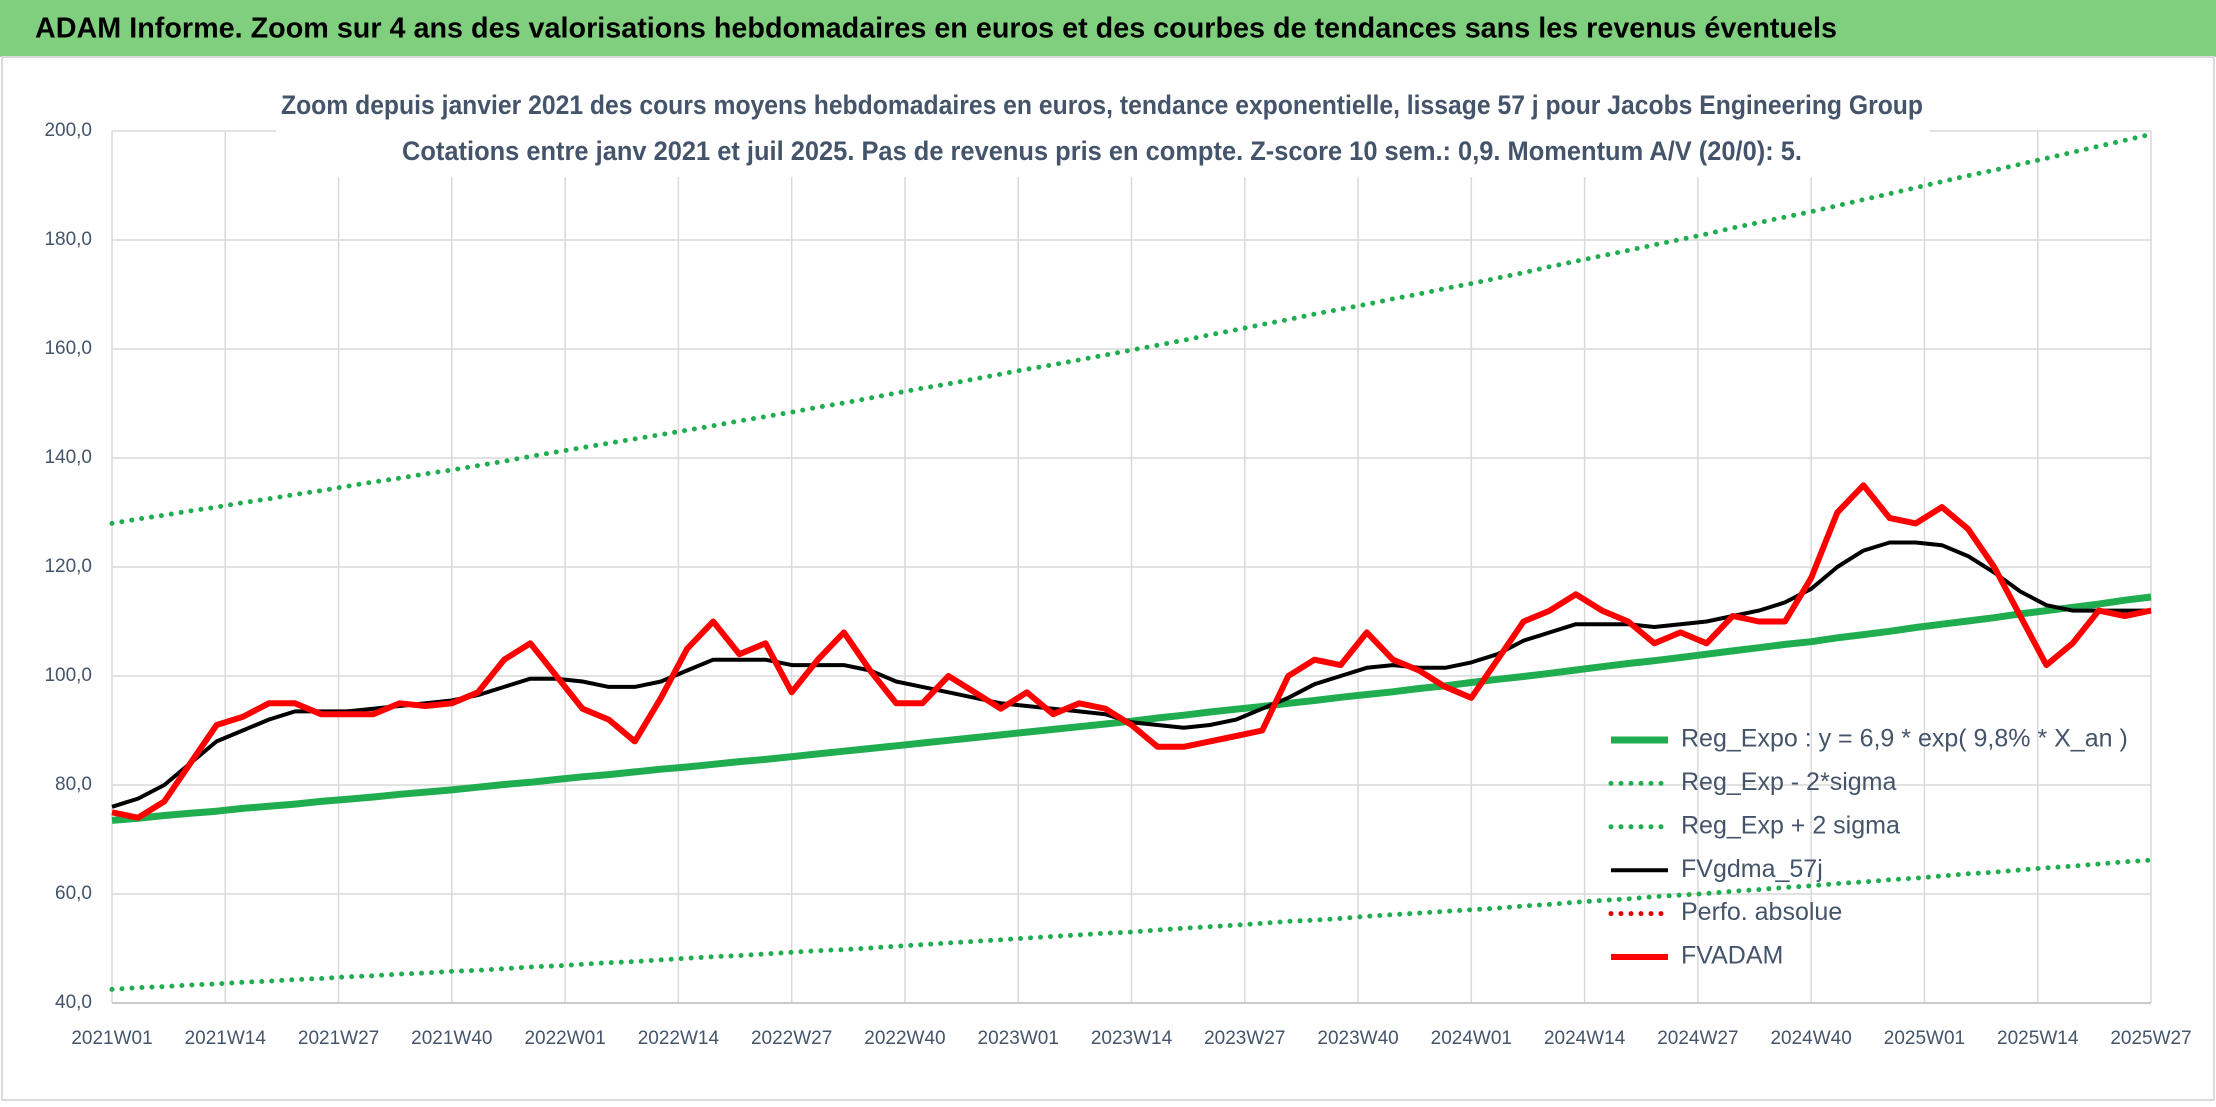 The image size is (2216, 1107). I want to click on x-tick-label: 2021W27, so click(338, 1038).